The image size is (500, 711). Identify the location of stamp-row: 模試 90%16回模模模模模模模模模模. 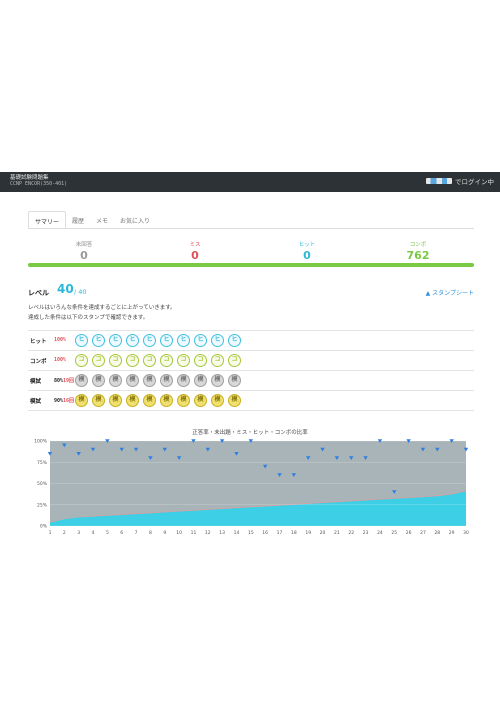
(251, 400).